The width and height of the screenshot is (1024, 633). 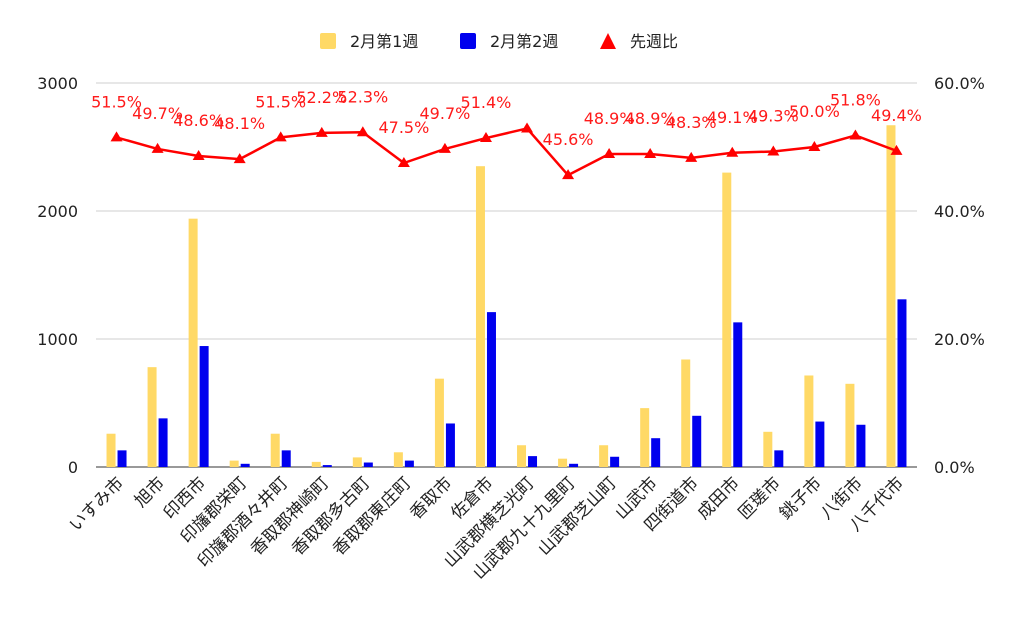 I want to click on ratio-data-label: 49.4%, so click(x=896, y=115).